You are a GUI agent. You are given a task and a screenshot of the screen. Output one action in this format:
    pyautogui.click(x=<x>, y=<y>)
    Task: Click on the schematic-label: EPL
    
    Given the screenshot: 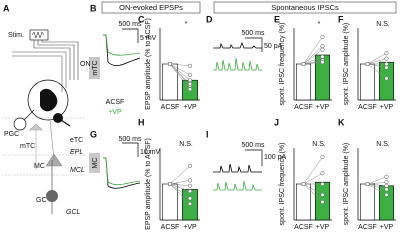 What is the action you would take?
    pyautogui.click(x=76, y=152)
    